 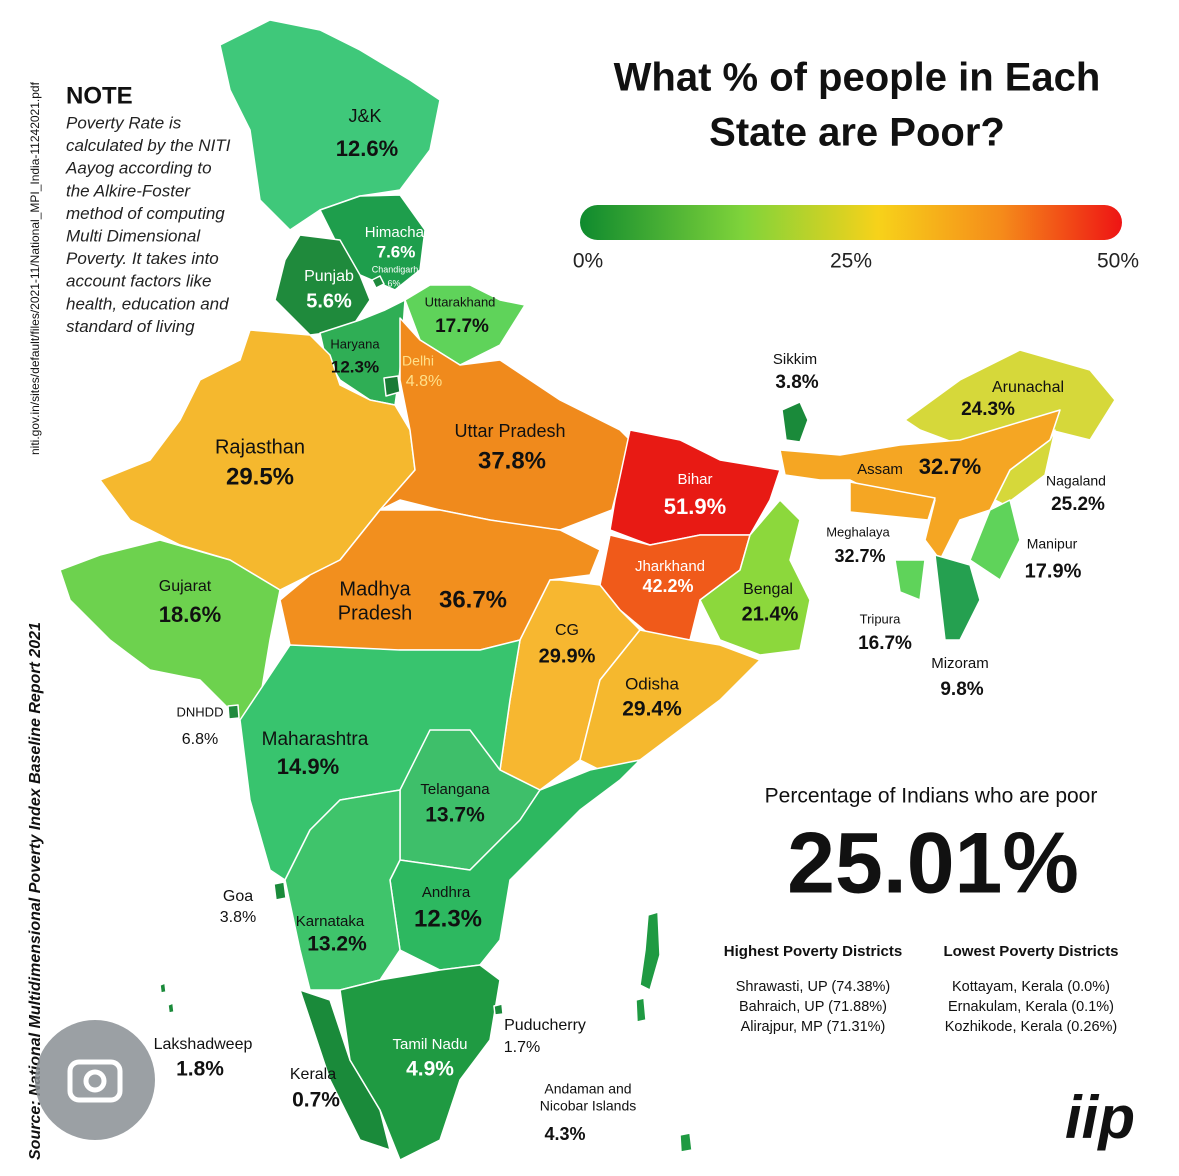 What do you see at coordinates (460, 301) in the screenshot?
I see `state-name: Uttarakhand` at bounding box center [460, 301].